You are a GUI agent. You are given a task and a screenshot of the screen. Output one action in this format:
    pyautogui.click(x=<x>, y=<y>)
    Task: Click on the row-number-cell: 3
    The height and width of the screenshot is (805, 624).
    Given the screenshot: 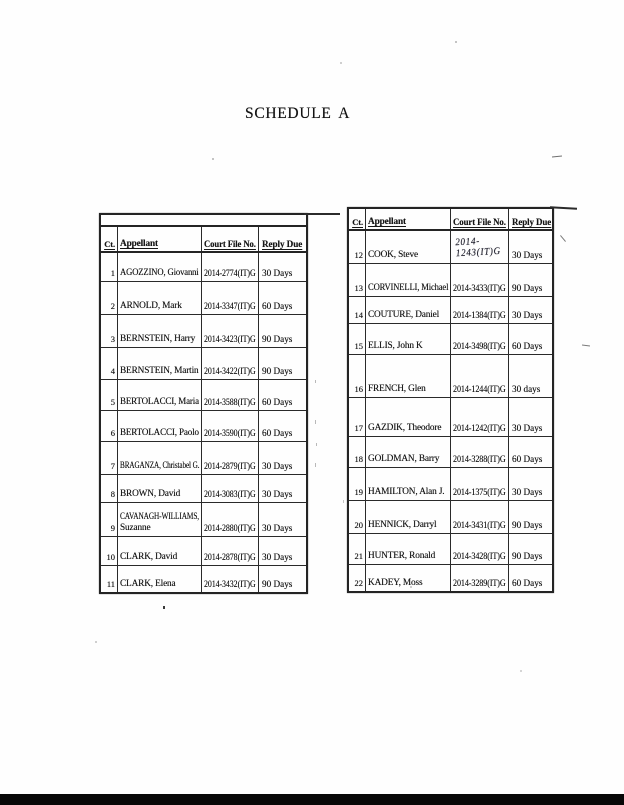 What is the action you would take?
    pyautogui.click(x=109, y=331)
    